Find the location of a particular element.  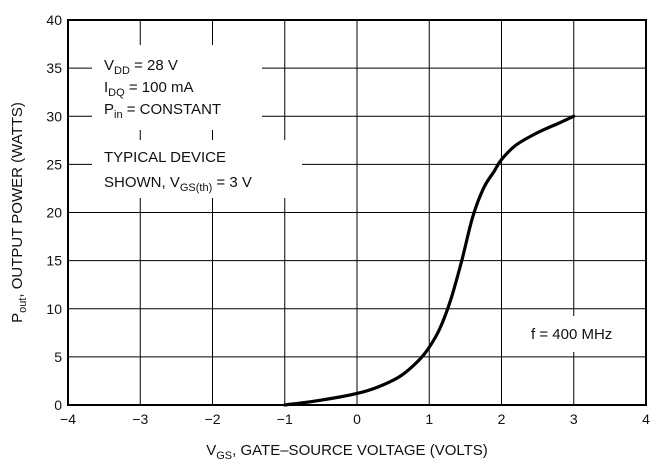

y-tick-label: 25 is located at coordinates (54, 164).